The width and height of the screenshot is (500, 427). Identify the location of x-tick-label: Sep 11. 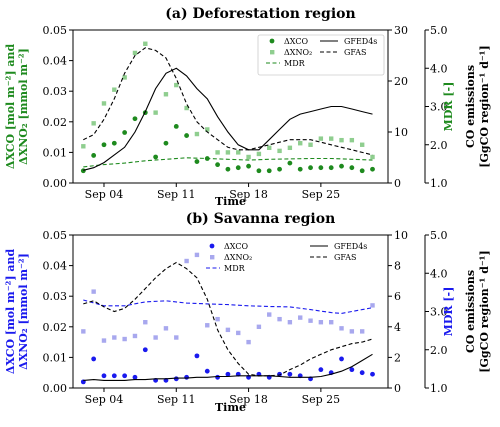
(176, 194).